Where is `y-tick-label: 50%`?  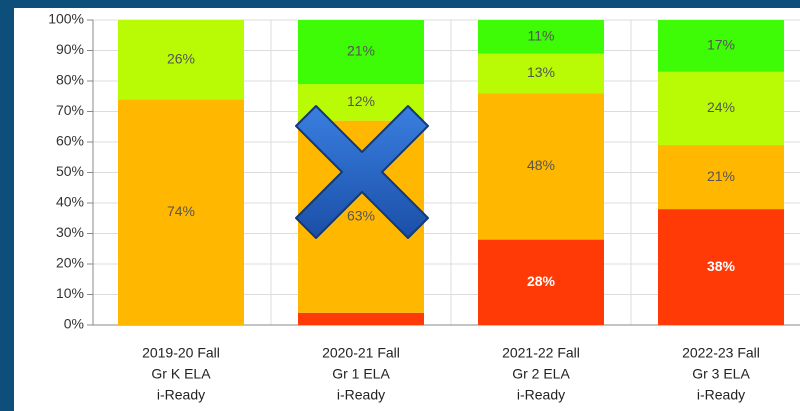
y-tick-label: 50% is located at coordinates (70, 171).